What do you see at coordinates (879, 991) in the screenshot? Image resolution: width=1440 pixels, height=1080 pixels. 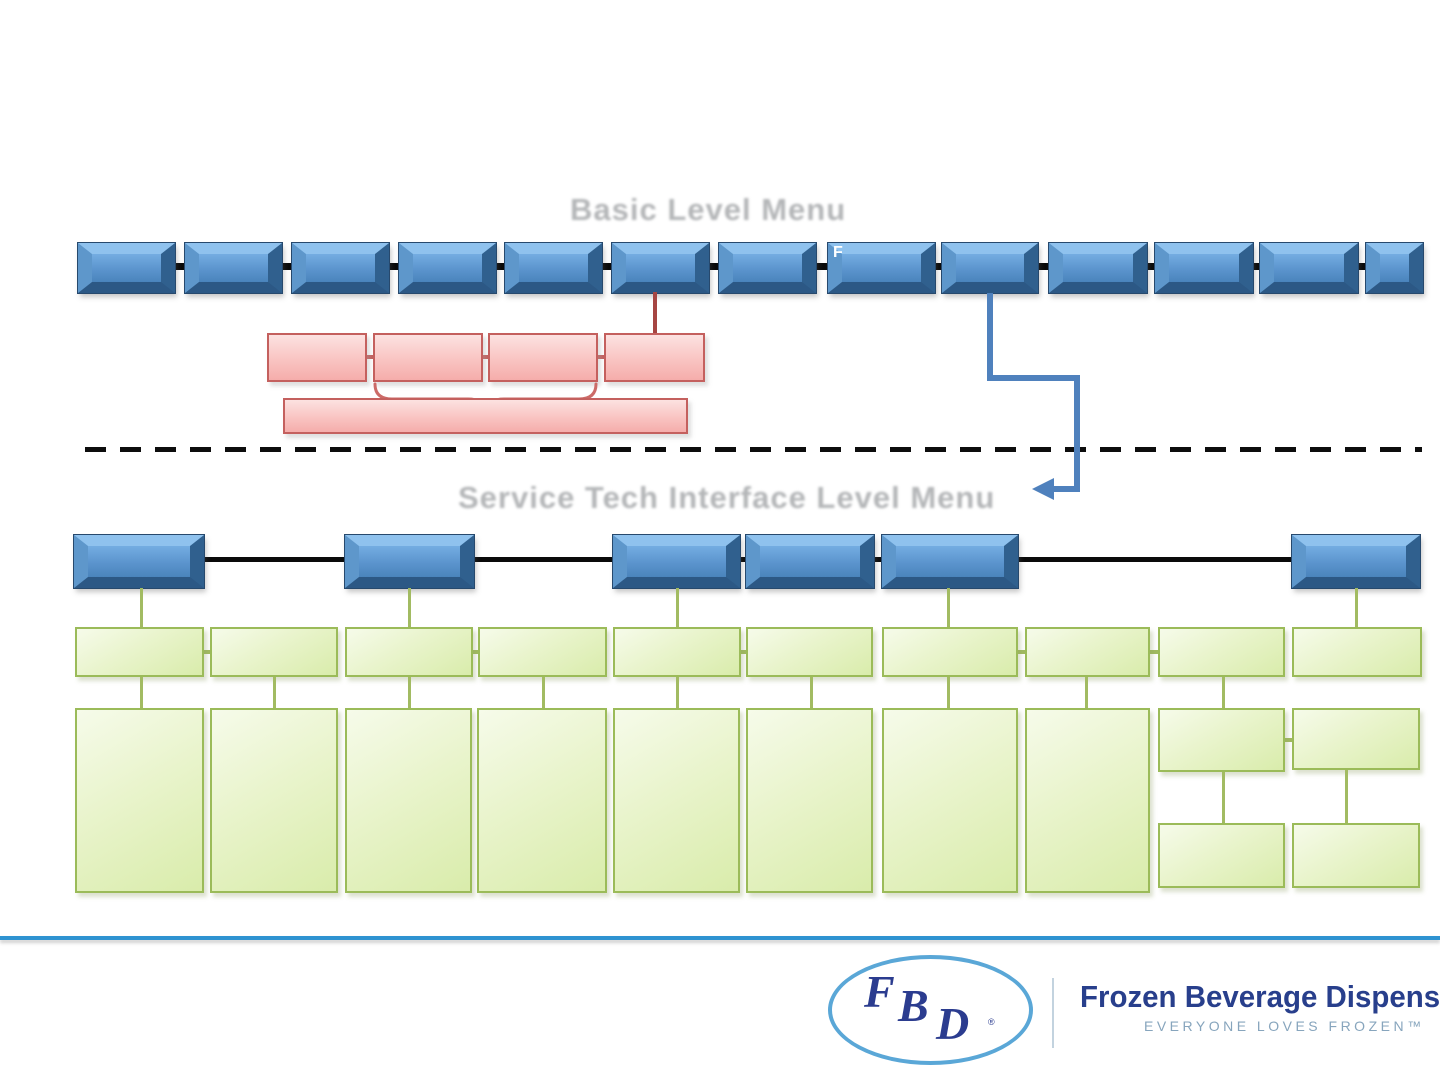 I see `logo-letter-f: F` at bounding box center [879, 991].